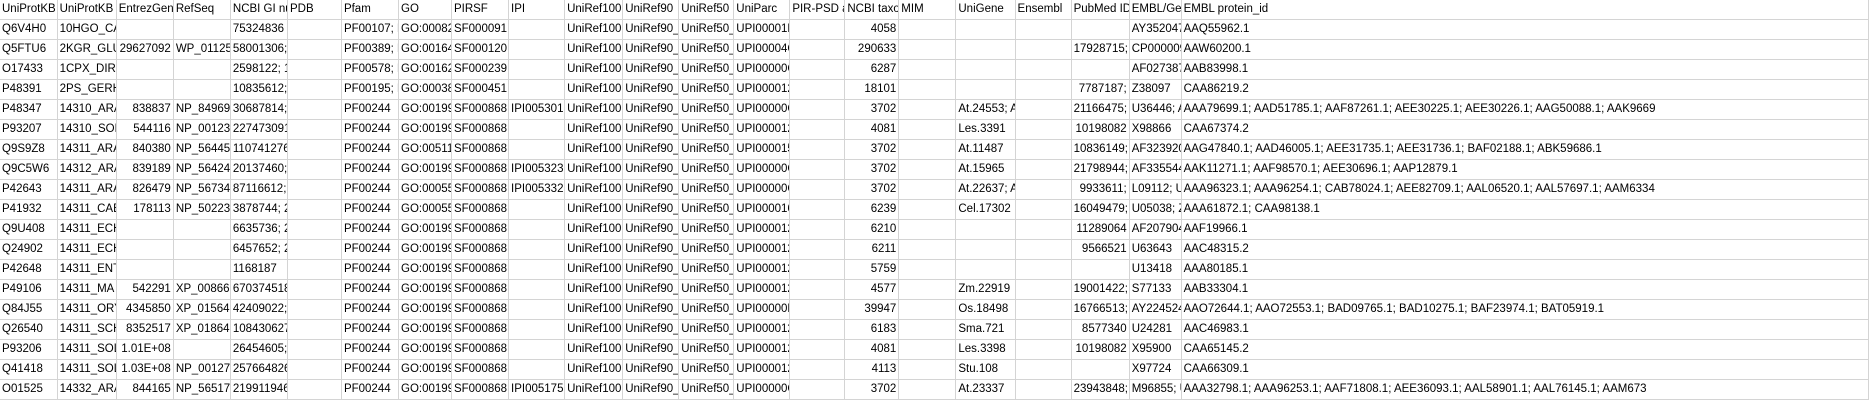 Image resolution: width=1869 pixels, height=400 pixels. I want to click on cell: CAA86219.2, so click(1525, 89).